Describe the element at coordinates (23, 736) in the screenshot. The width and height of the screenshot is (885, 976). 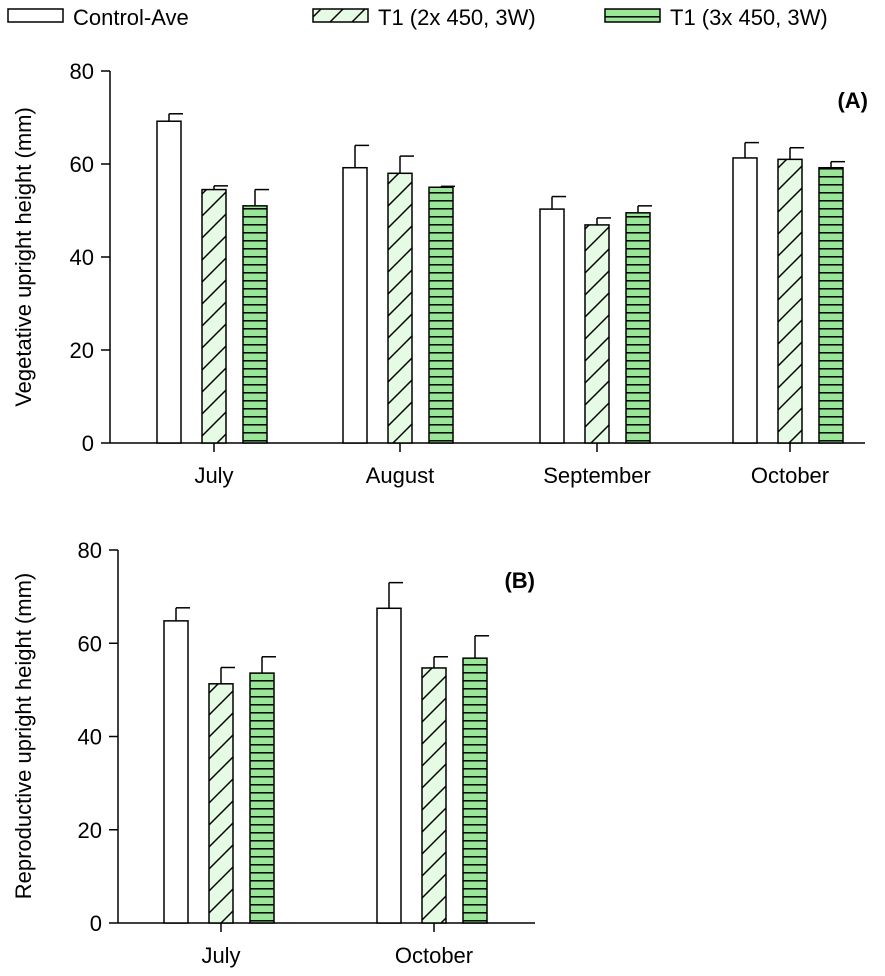
I see `panel-b-ylabel: Reproductive upright height (mm)` at that location.